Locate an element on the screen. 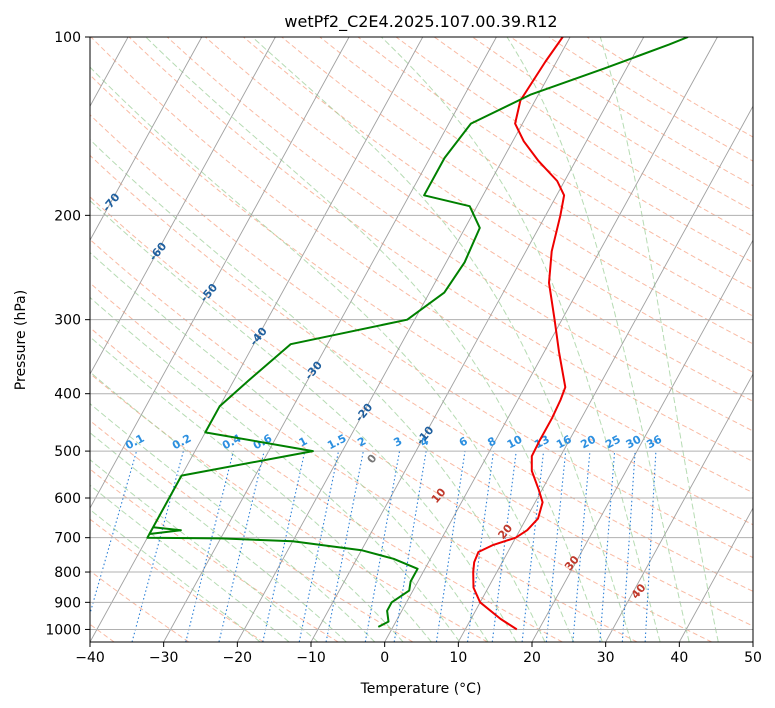  isotherm-label: -60 is located at coordinates (158, 252).